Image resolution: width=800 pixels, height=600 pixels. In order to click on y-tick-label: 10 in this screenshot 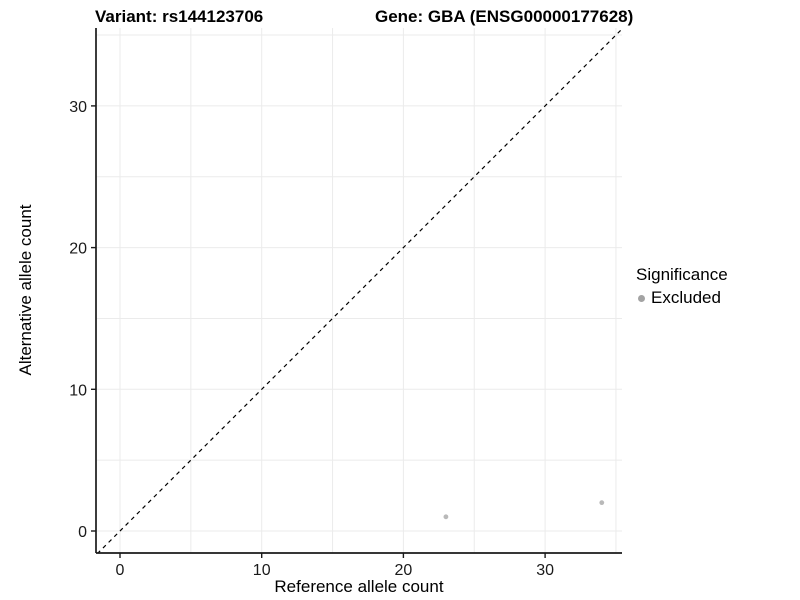, I will do `click(78, 390)`.